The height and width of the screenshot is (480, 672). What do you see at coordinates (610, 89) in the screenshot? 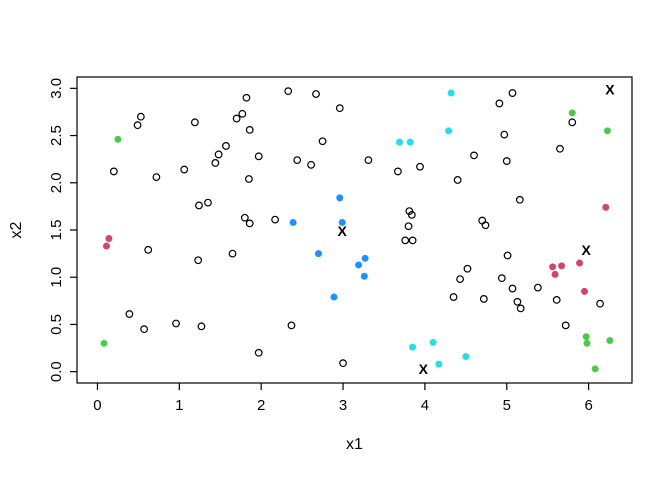
I see `center-green-marker: X` at bounding box center [610, 89].